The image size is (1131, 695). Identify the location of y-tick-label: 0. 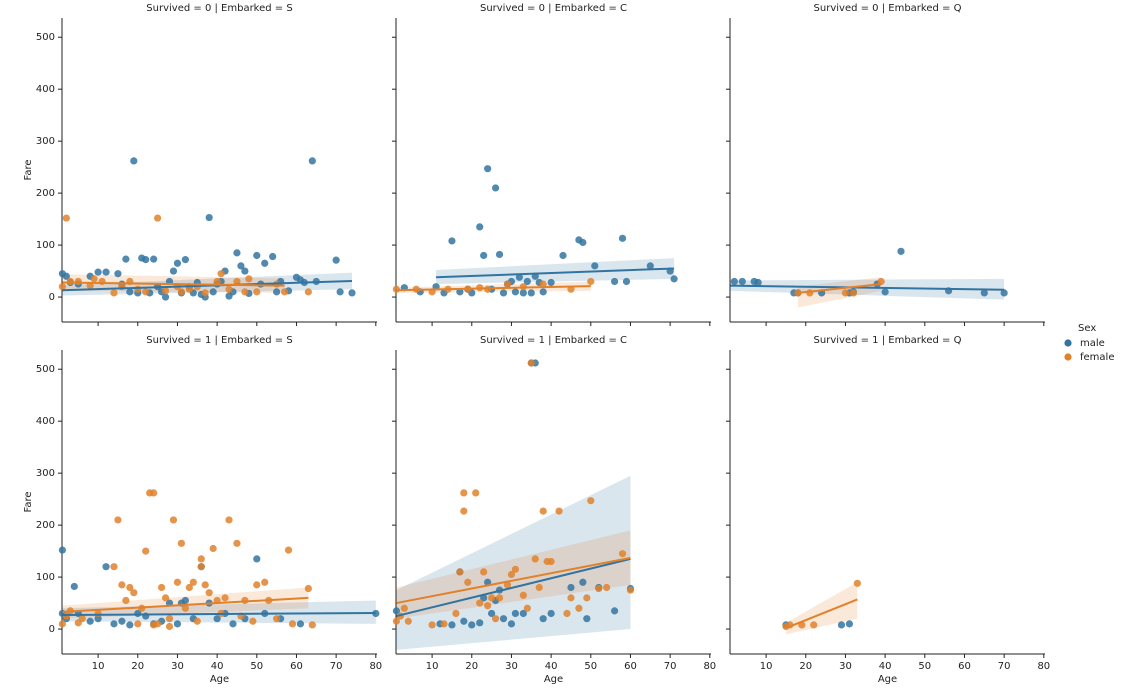
(52, 297).